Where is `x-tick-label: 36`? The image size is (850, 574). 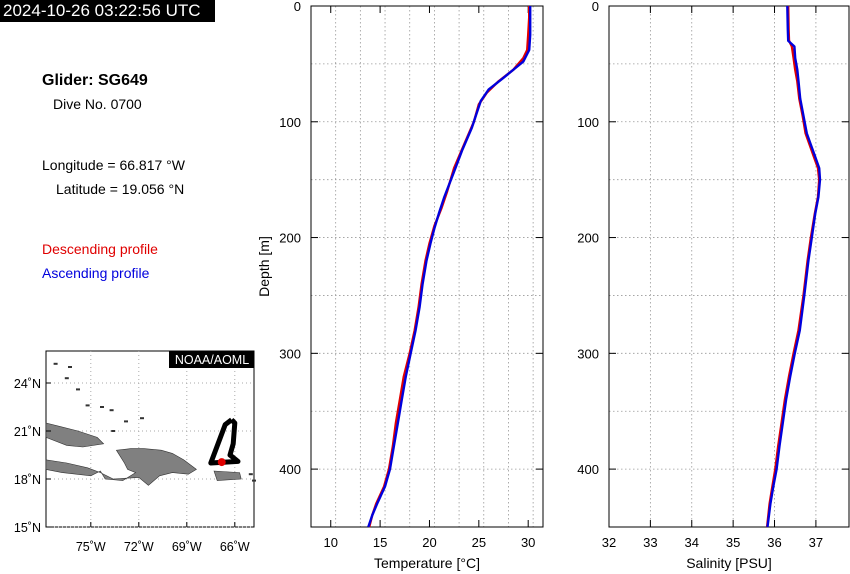 x-tick-label: 36 is located at coordinates (774, 542).